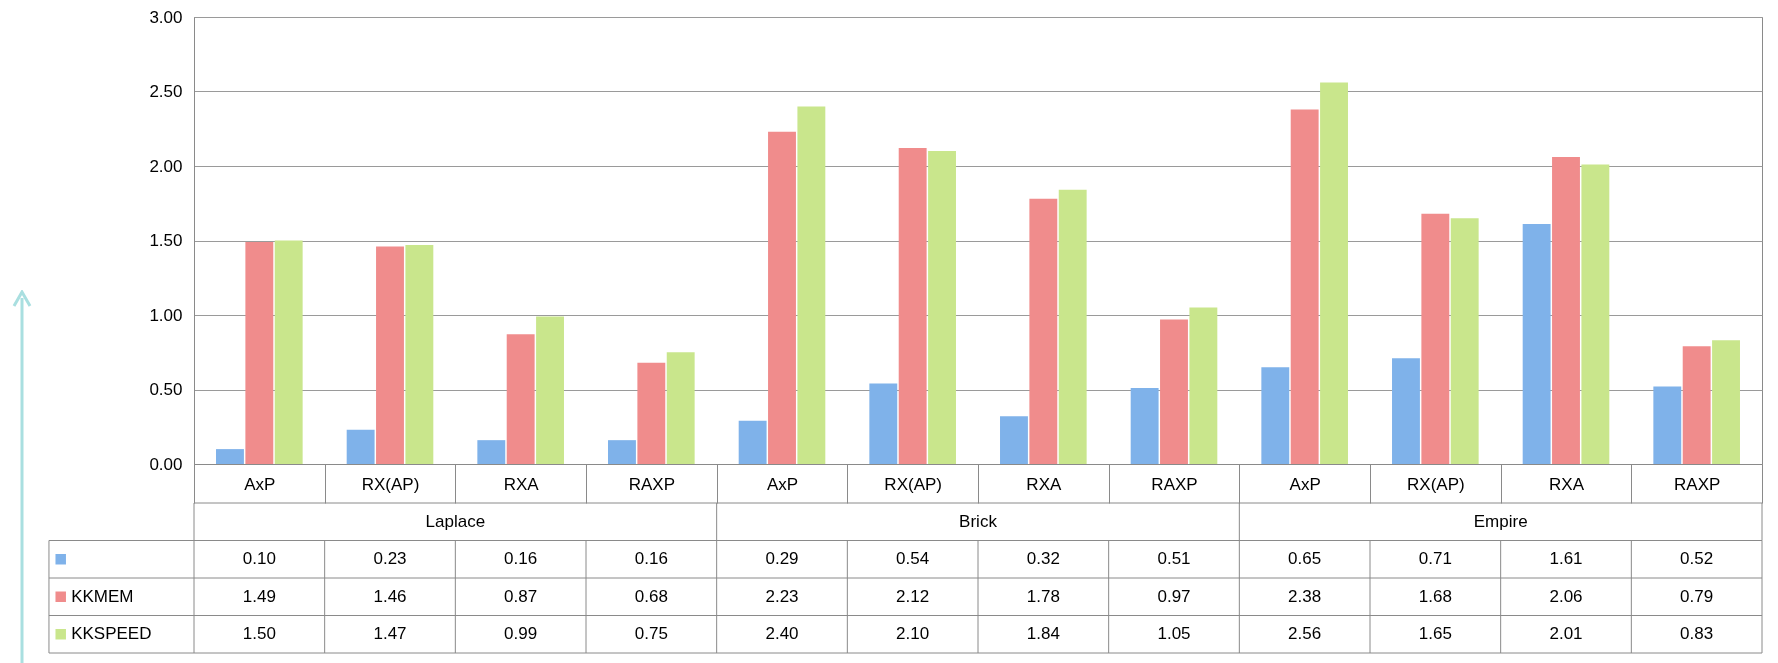 This screenshot has height=663, width=1778. What do you see at coordinates (1566, 559) in the screenshot?
I see `data-label: 1.61` at bounding box center [1566, 559].